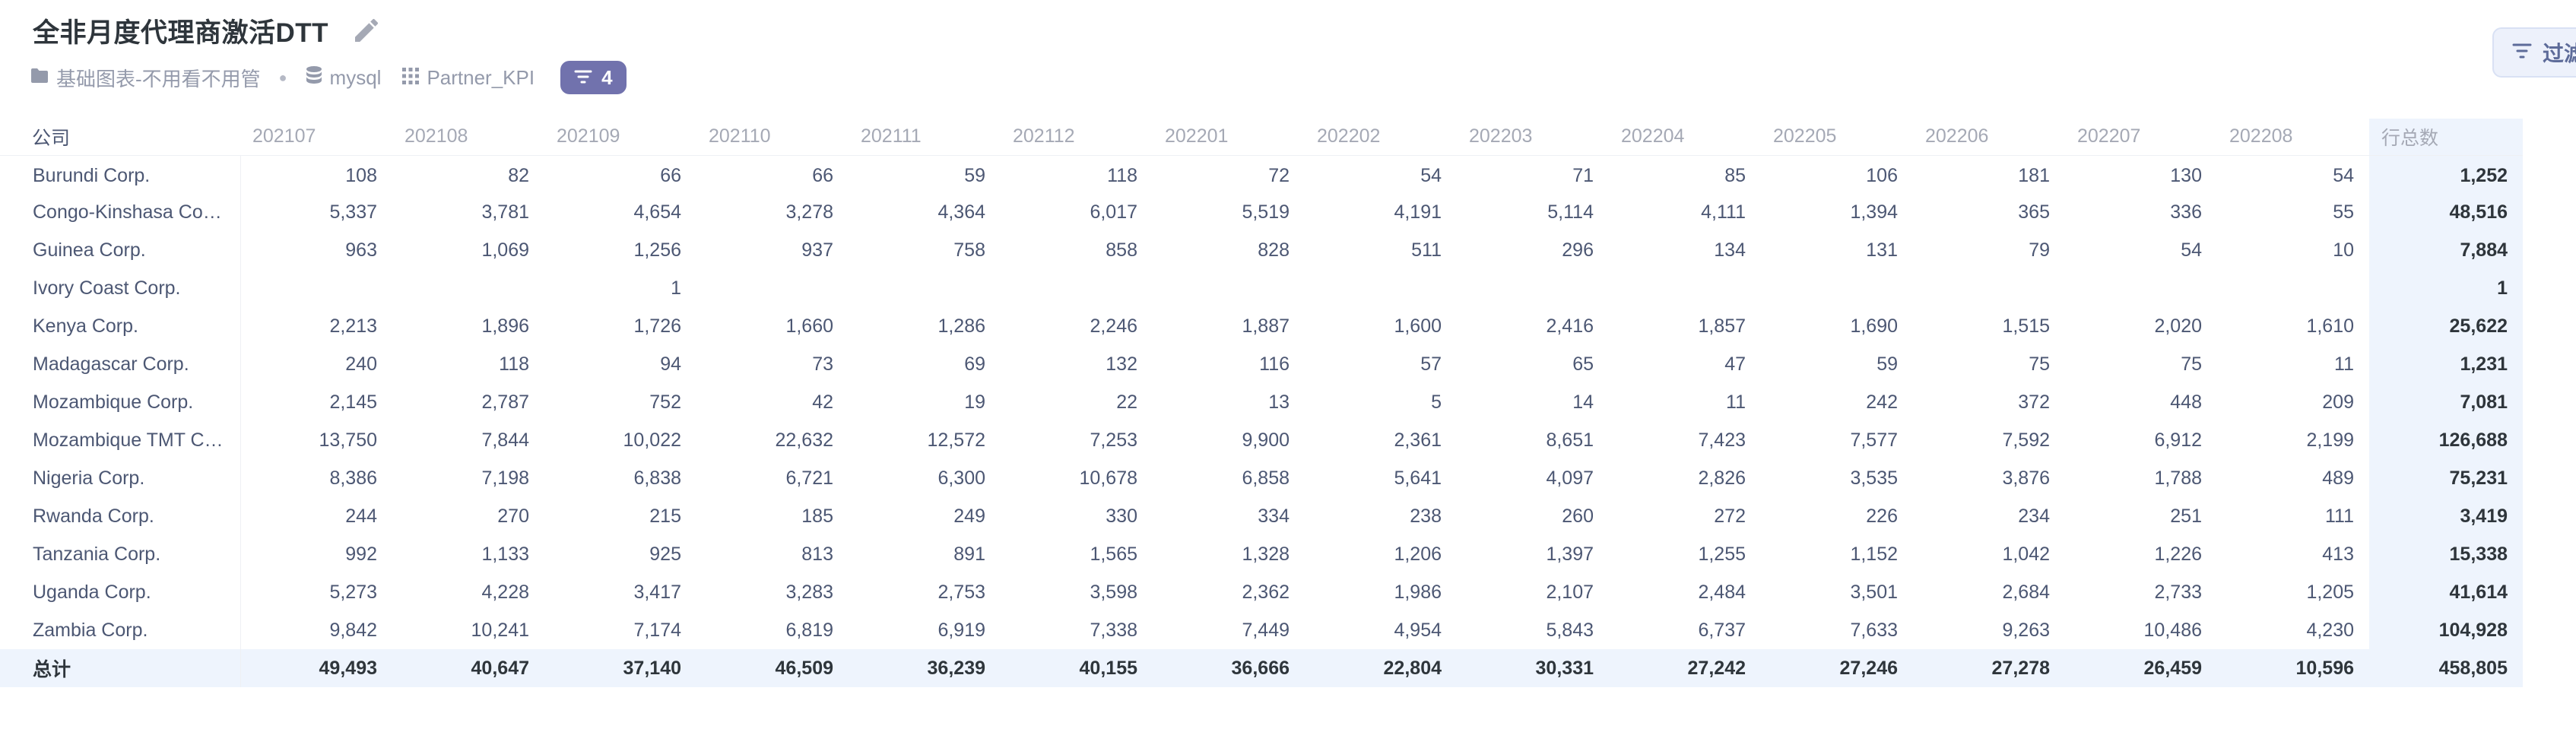 This screenshot has height=748, width=2576. What do you see at coordinates (1735, 364) in the screenshot?
I see `table-cell: 47` at bounding box center [1735, 364].